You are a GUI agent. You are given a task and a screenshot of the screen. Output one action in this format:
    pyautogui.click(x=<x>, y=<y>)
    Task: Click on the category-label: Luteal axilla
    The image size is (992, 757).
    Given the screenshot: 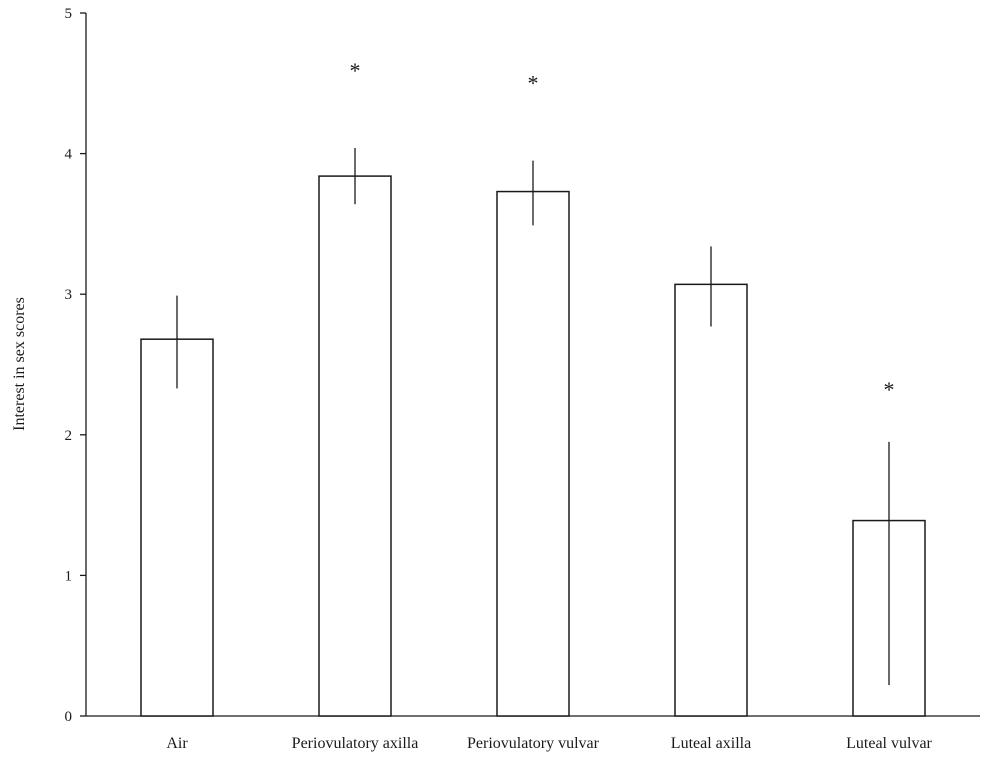 What is the action you would take?
    pyautogui.click(x=711, y=743)
    